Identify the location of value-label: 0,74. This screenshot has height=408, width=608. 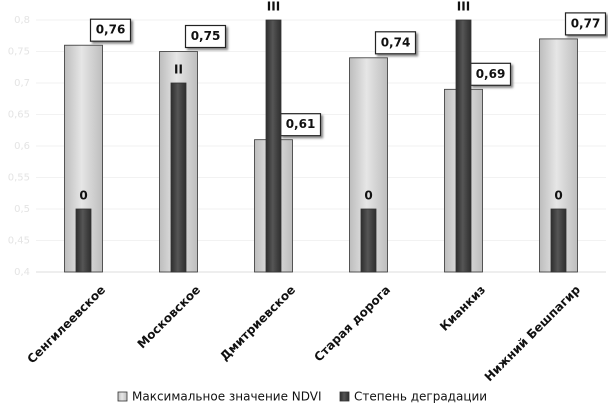
(396, 42).